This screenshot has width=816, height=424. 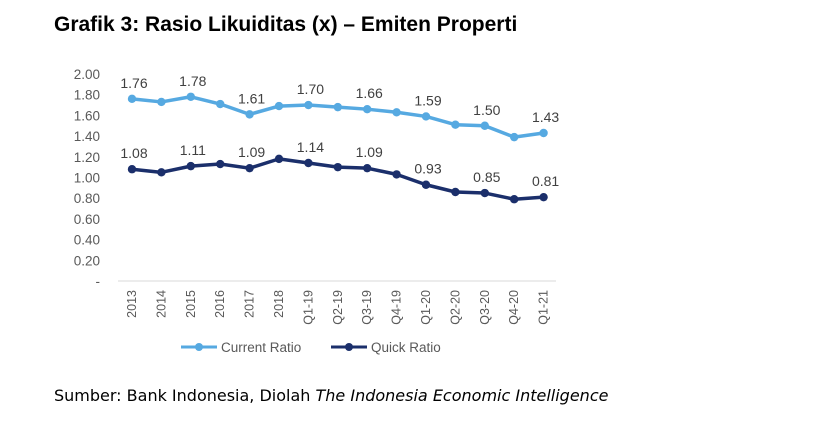 I want to click on x-tick-label: Q4-20, so click(x=514, y=307).